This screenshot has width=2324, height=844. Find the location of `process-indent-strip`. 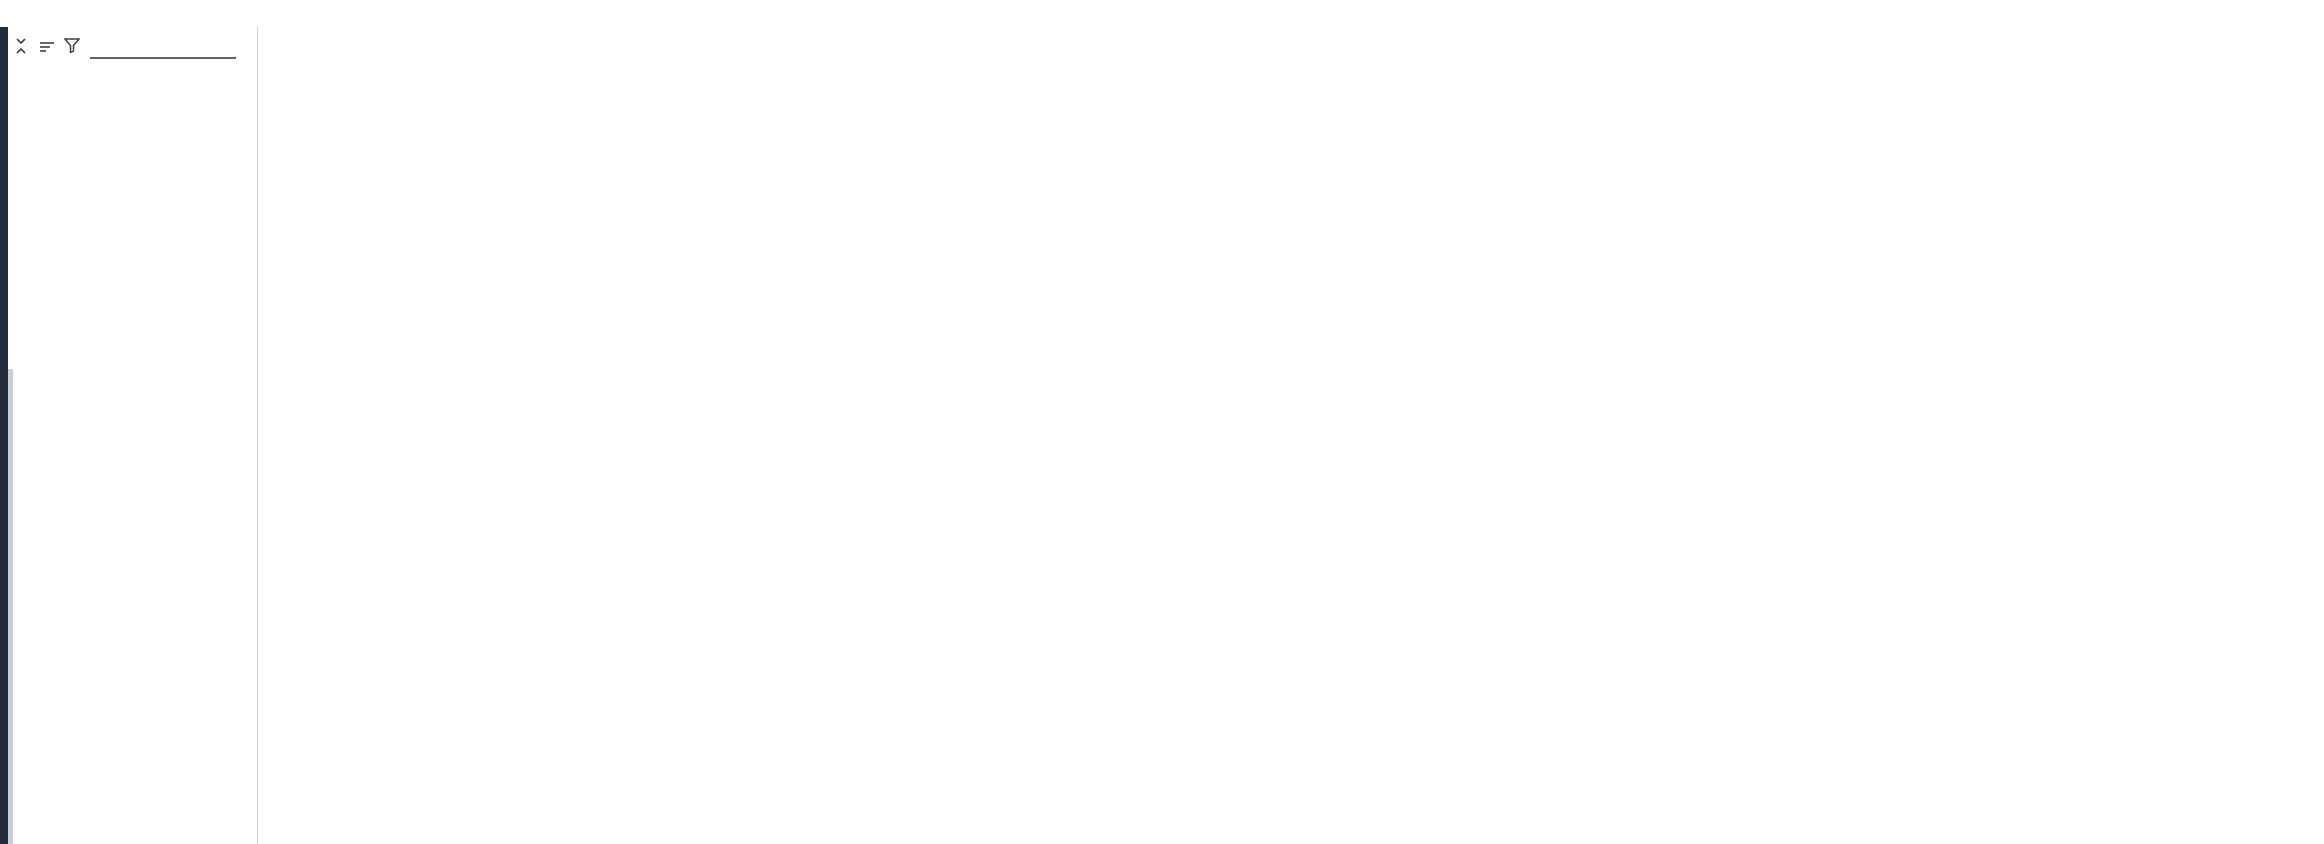

process-indent-strip is located at coordinates (10, 606).